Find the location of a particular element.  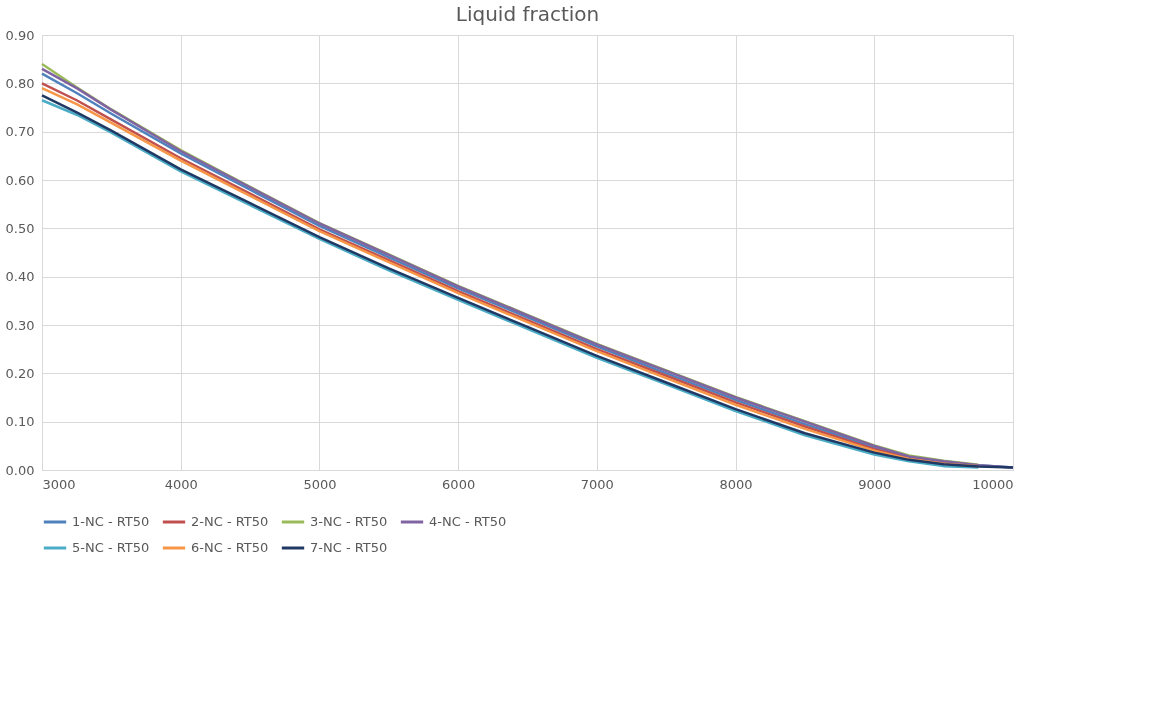

chart-title: Liquid fraction is located at coordinates (527, 14).